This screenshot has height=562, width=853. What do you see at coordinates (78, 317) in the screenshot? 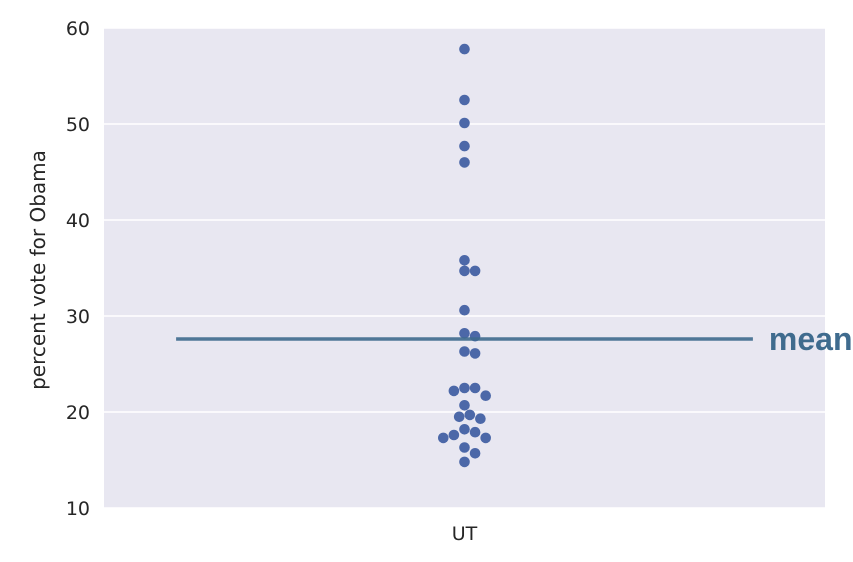
I see `y-tick-label: 30` at bounding box center [78, 317].